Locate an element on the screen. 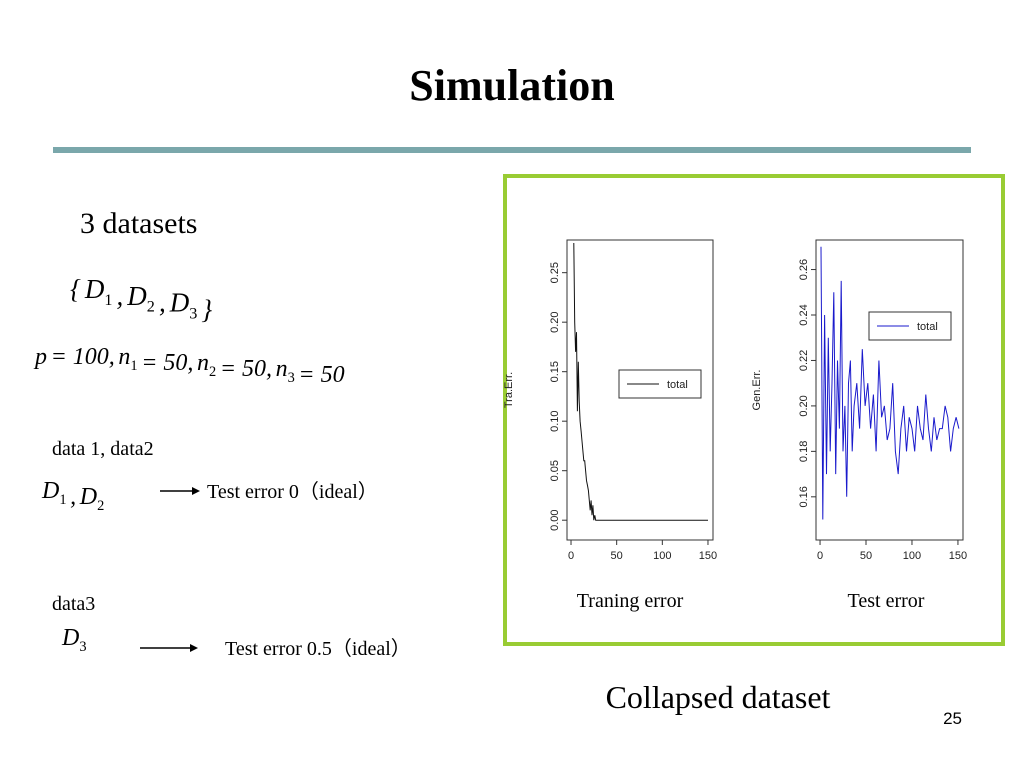 This screenshot has height=768, width=1024. y-tick-label: 0.25 is located at coordinates (555, 272).